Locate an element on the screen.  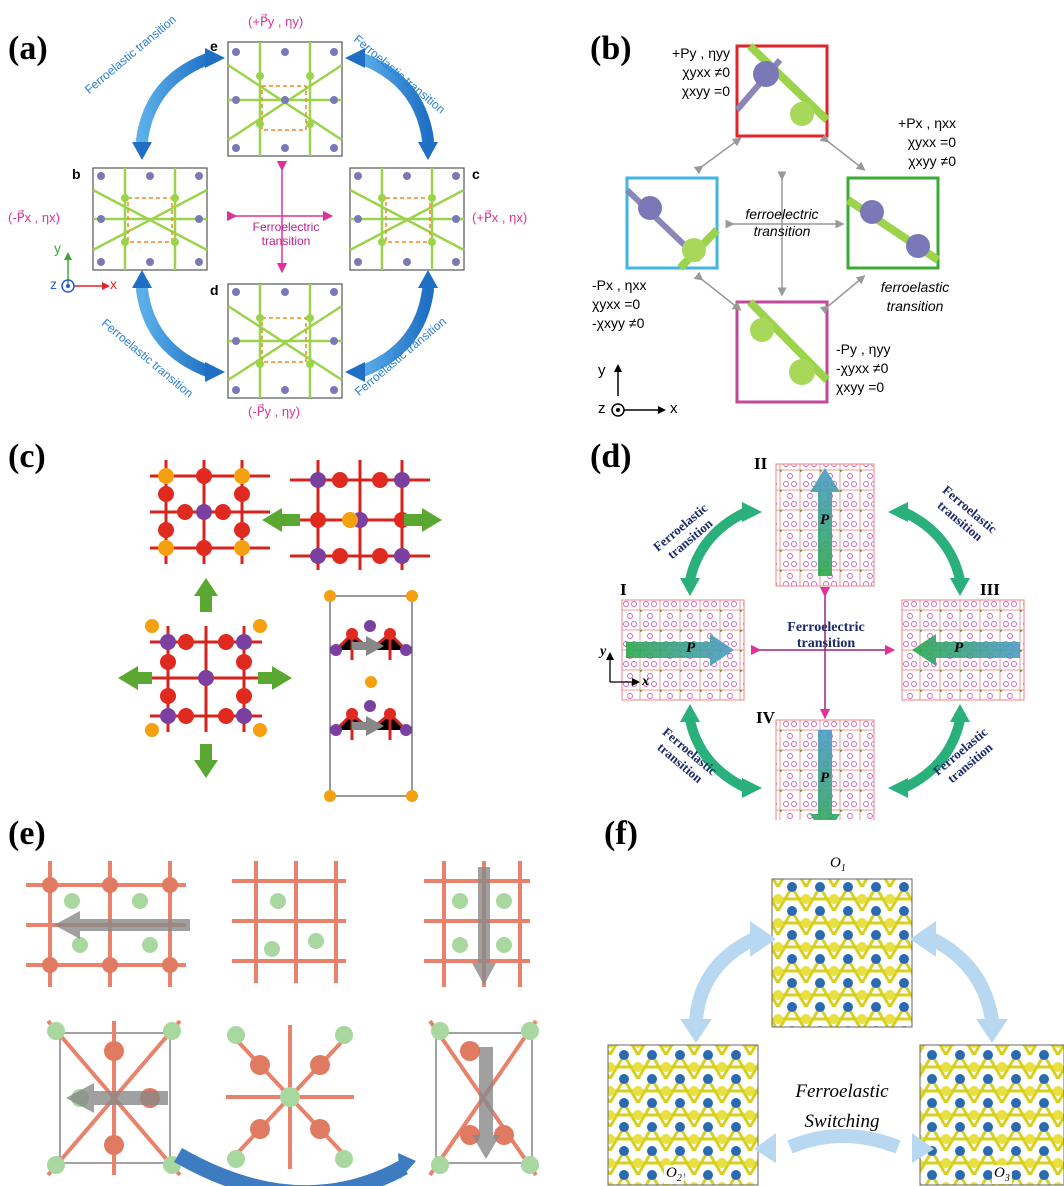
cell-top is located at coordinates (782, 90).